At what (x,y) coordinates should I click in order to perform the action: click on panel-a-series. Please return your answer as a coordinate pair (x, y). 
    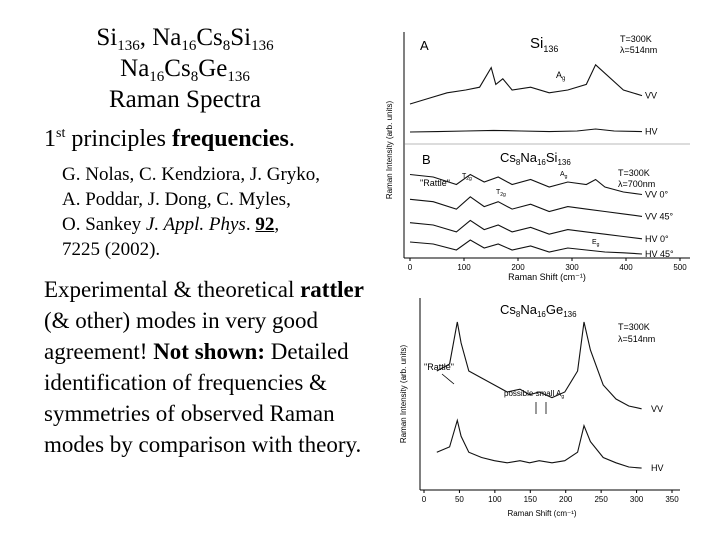
    Looking at the image, I should click on (526, 98).